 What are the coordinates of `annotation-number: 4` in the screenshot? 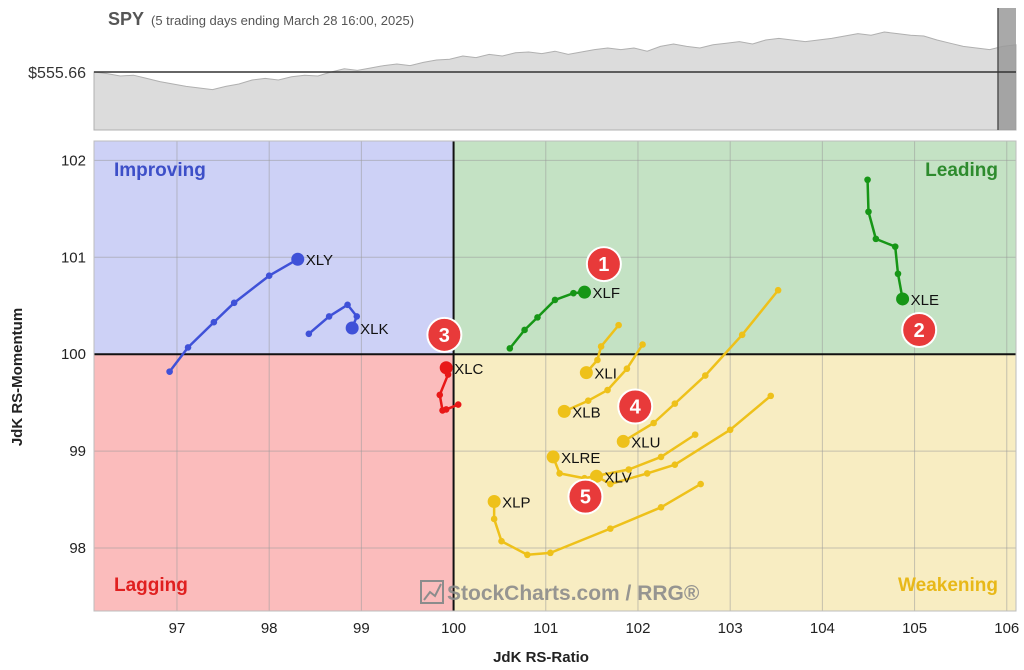 It's located at (636, 408).